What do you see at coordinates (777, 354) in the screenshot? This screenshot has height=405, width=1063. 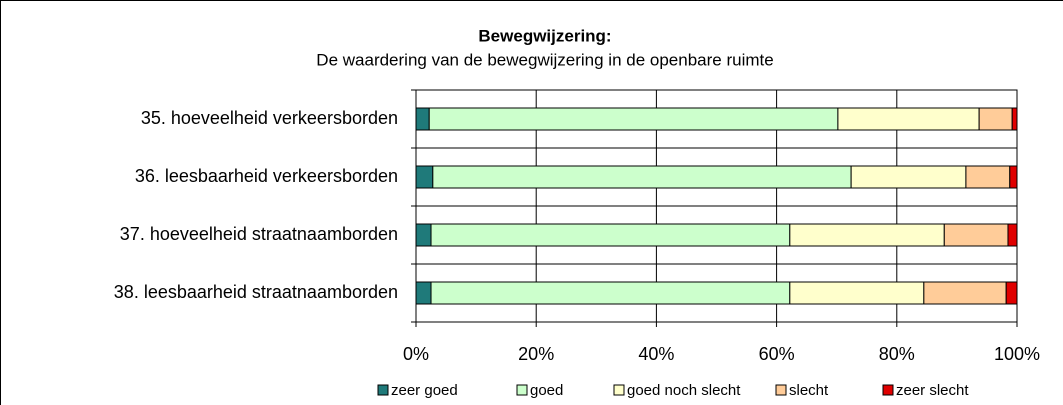 I see `x-tick-label: 60%` at bounding box center [777, 354].